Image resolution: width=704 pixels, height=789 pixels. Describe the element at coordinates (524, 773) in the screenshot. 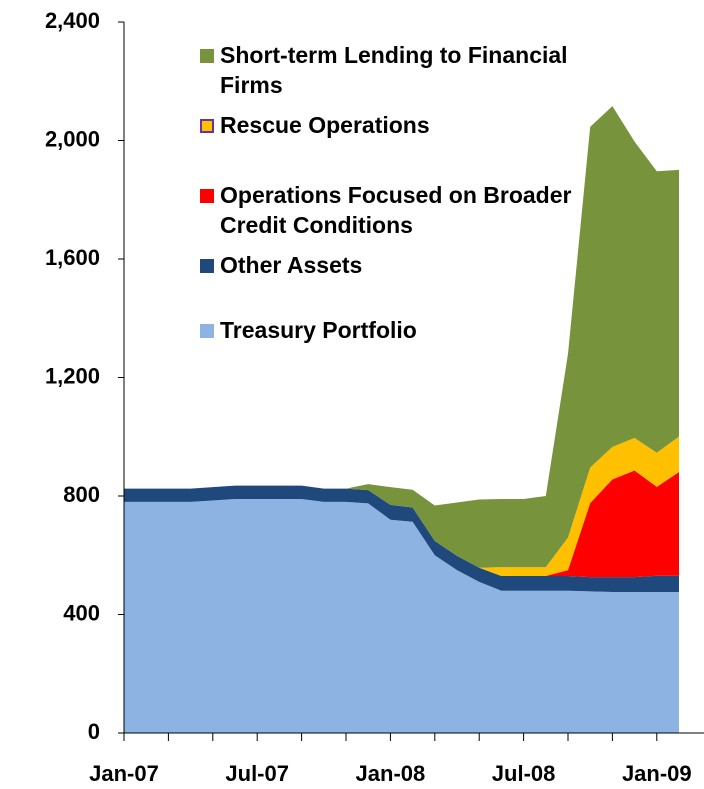

I see `x-tick-label: Jul-08` at that location.